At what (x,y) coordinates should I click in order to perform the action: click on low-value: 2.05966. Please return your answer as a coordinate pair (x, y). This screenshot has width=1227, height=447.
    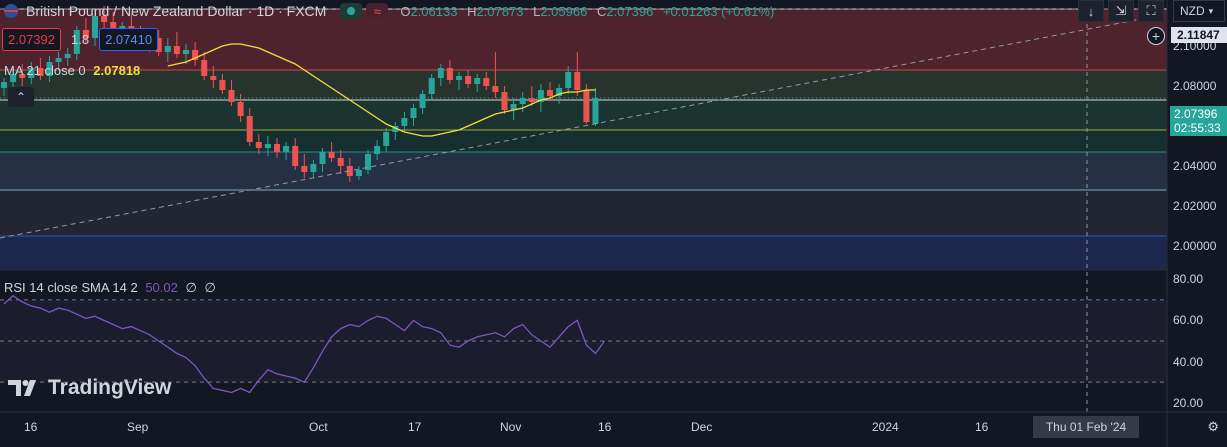
    Looking at the image, I should click on (563, 11).